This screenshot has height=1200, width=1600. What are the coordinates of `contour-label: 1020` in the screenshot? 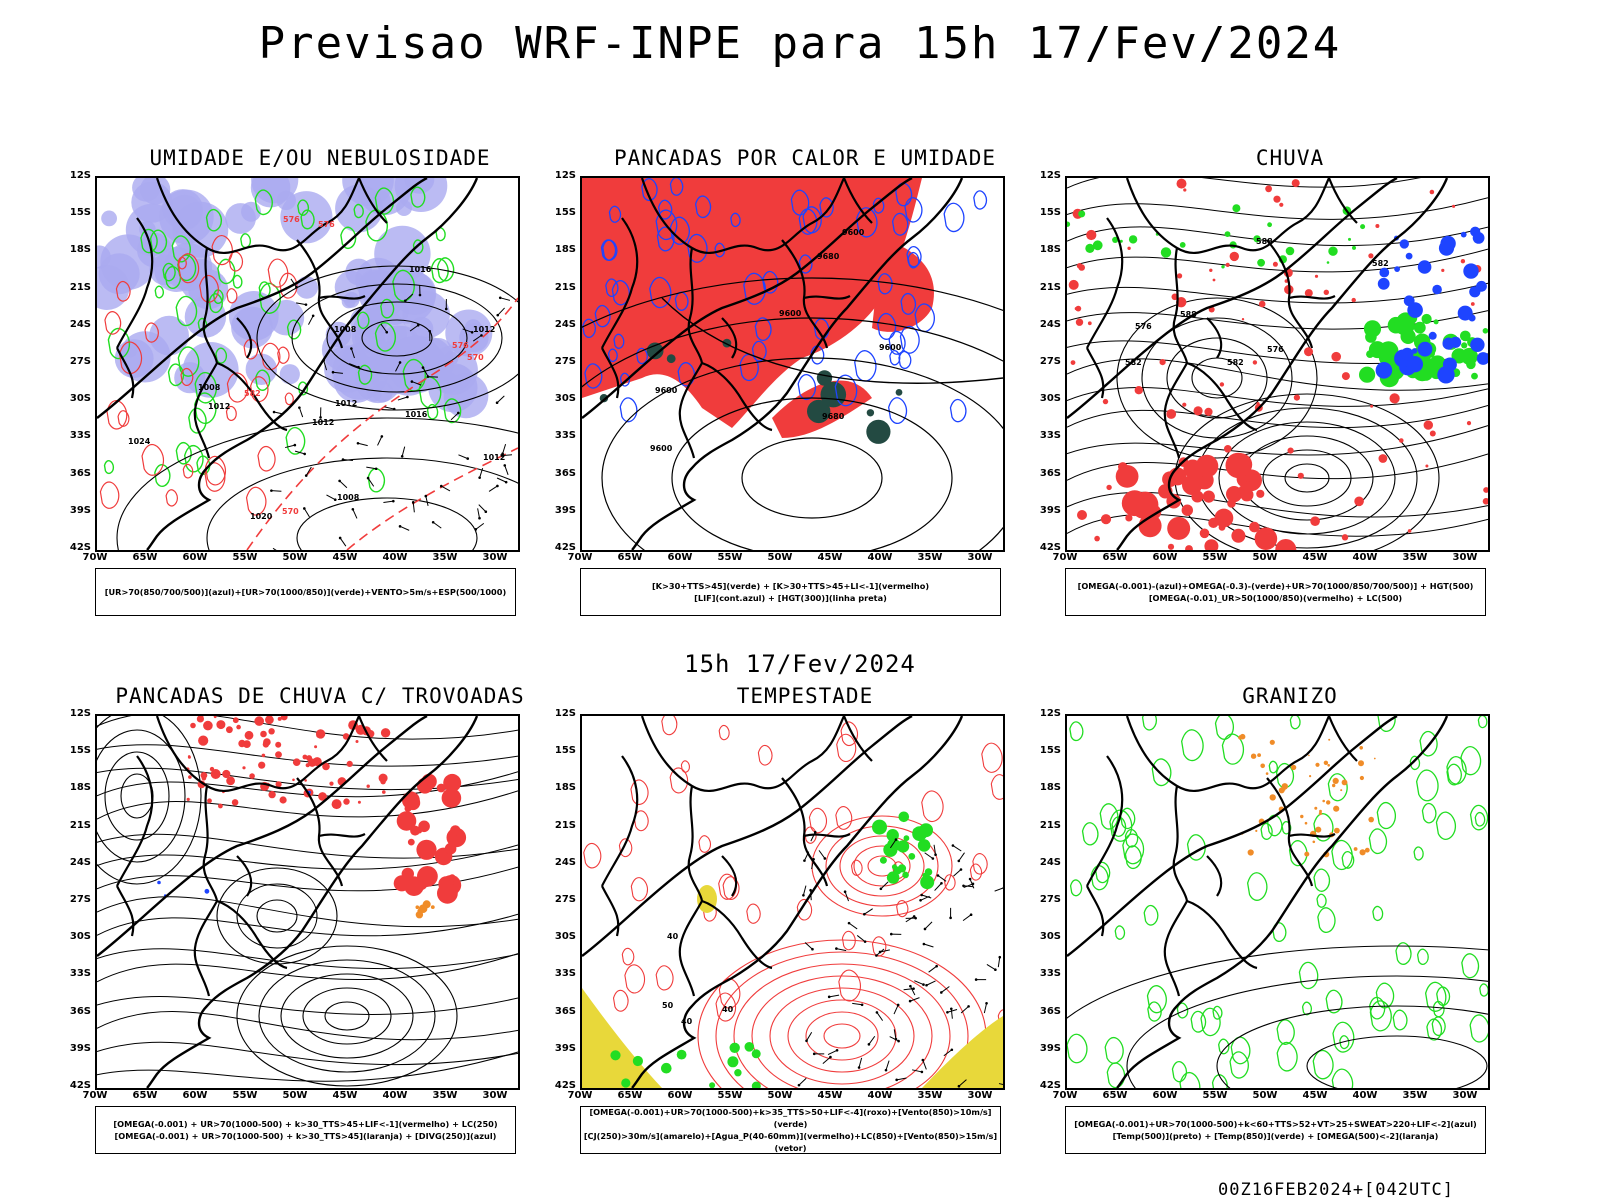 It's located at (261, 516).